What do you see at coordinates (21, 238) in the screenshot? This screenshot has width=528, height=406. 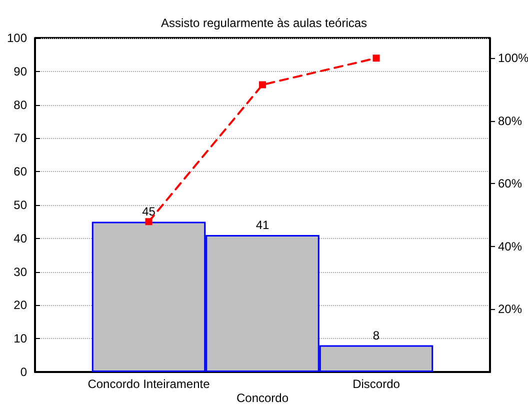 I see `y-tick-label: 40` at bounding box center [21, 238].